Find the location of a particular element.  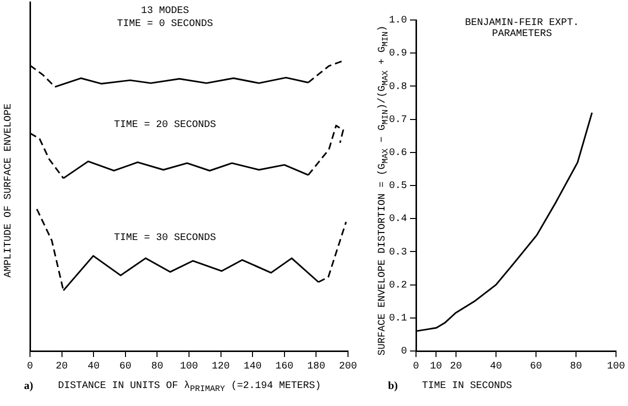

y-axis-title: AMPLITUDE OF SURFACE ENVELOPE is located at coordinates (9, 190).